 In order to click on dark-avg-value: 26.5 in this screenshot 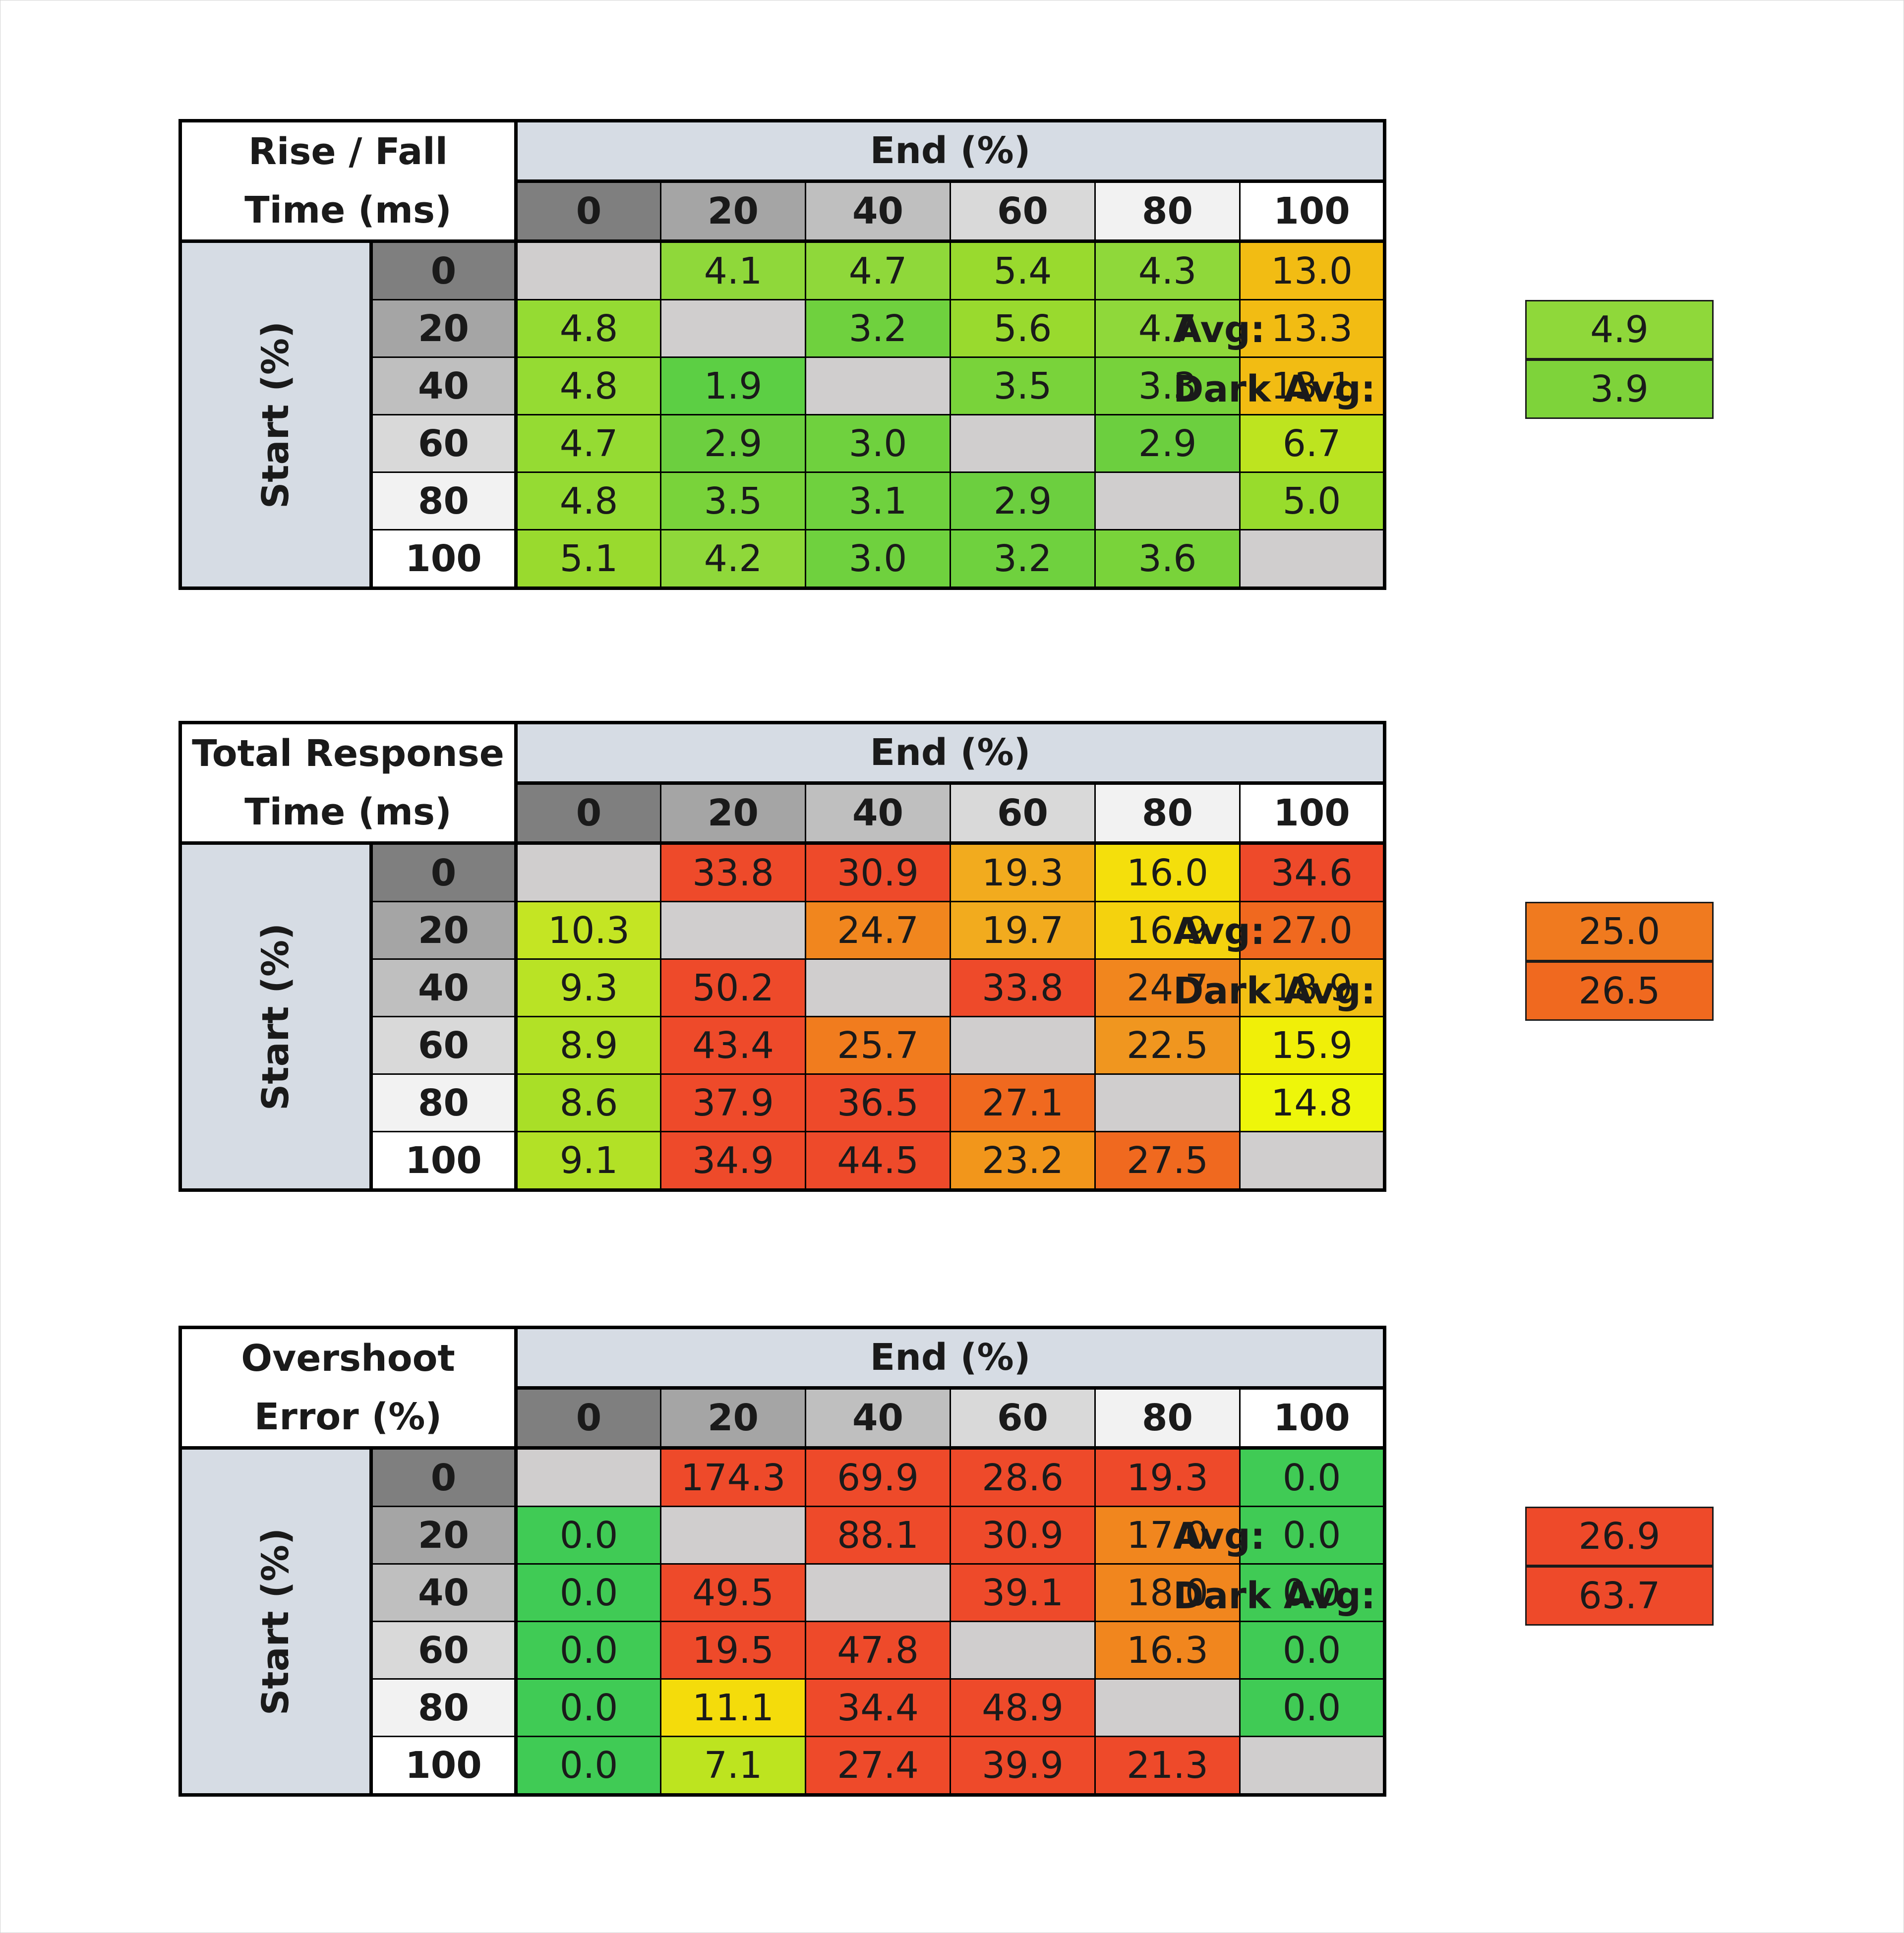, I will do `click(1619, 991)`.